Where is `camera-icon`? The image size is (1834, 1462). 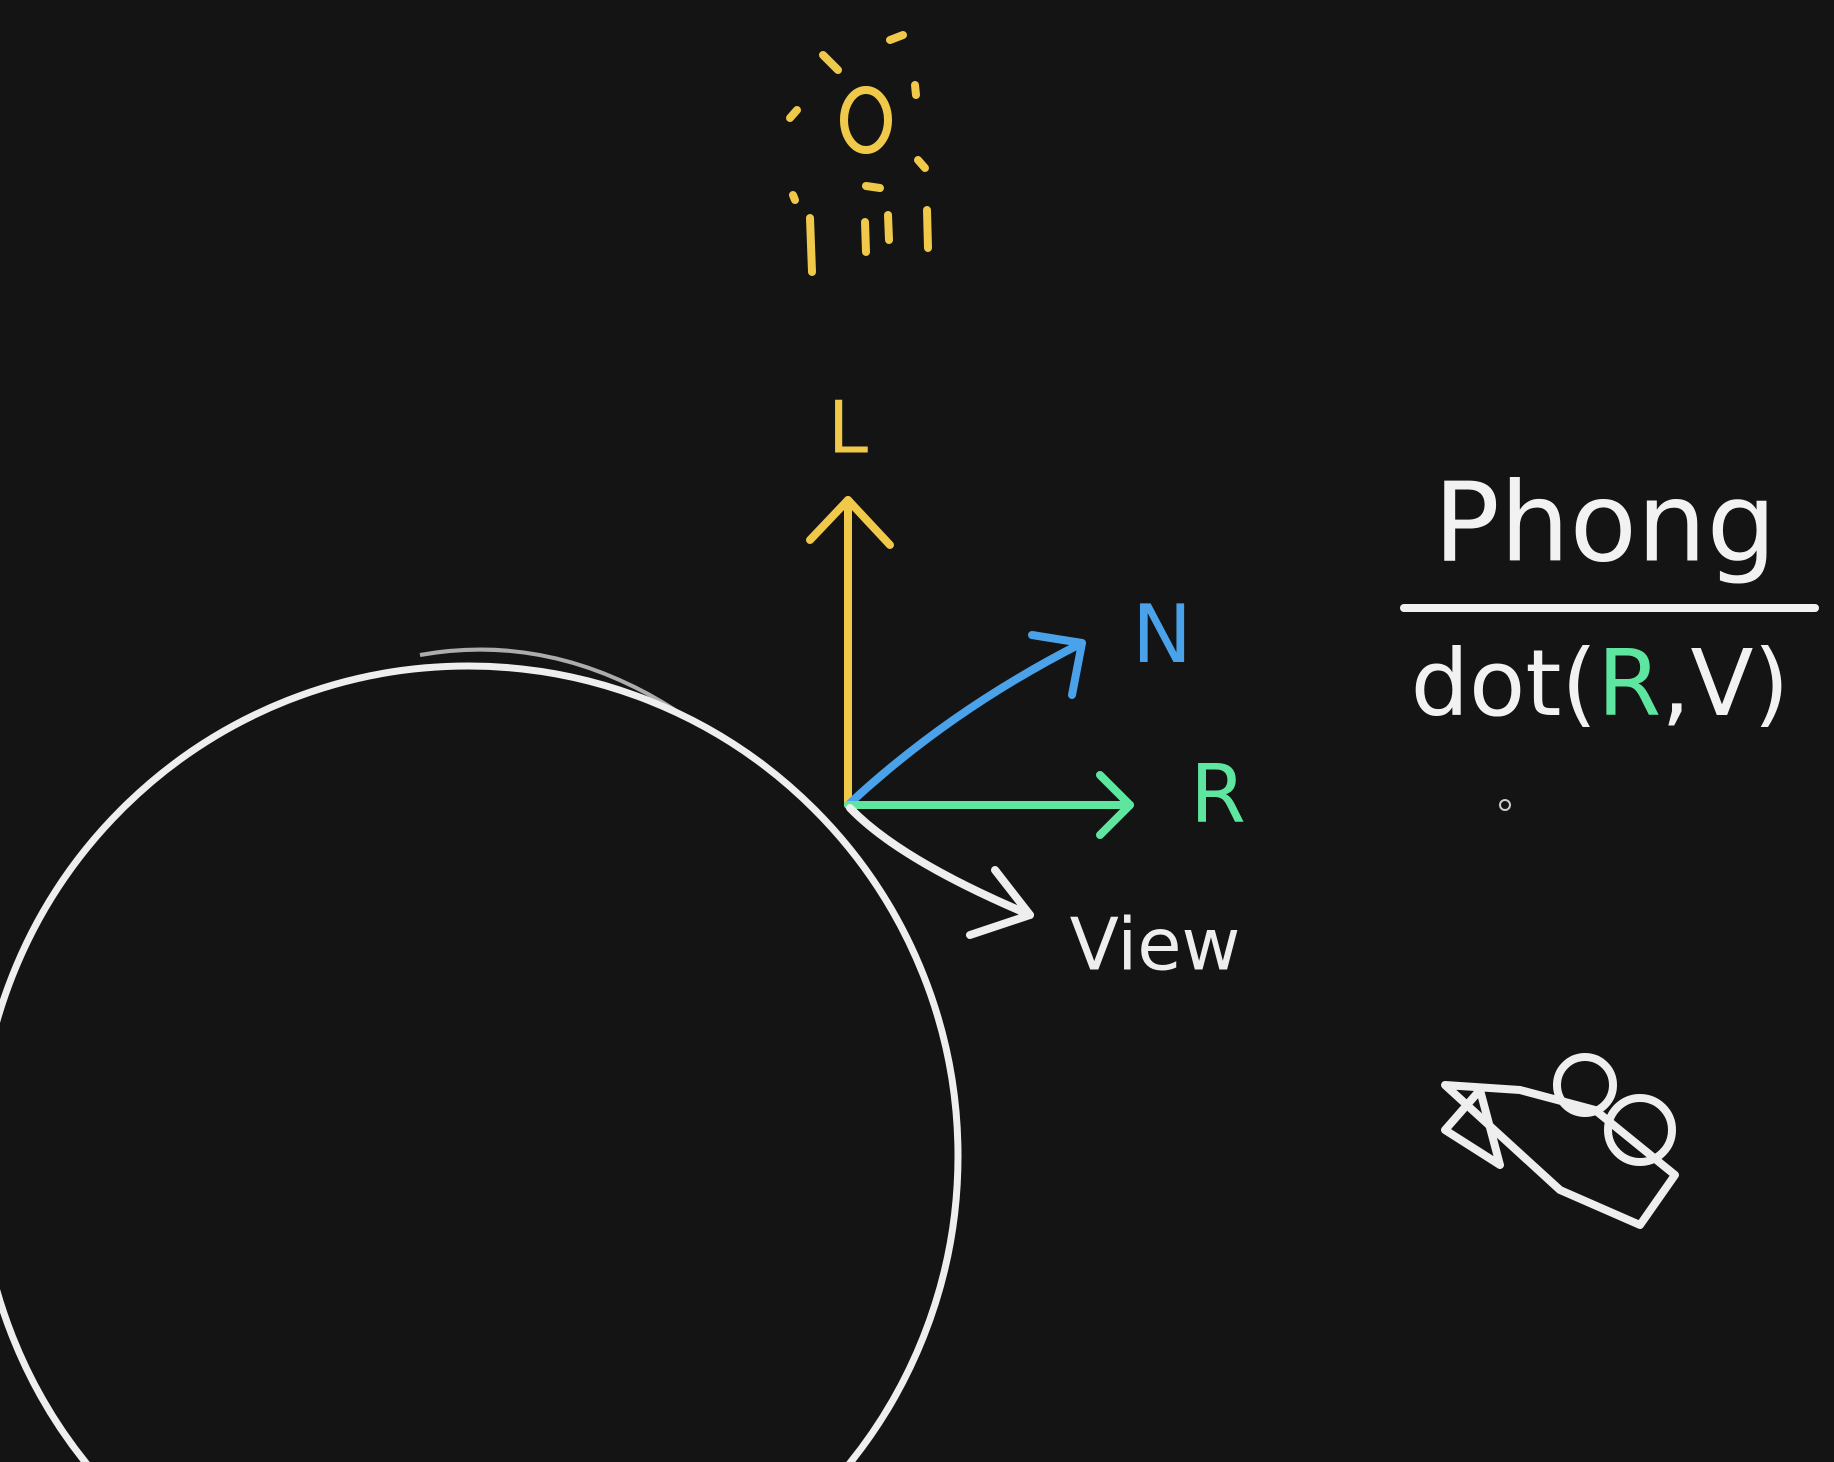
camera-icon is located at coordinates (1560, 1141).